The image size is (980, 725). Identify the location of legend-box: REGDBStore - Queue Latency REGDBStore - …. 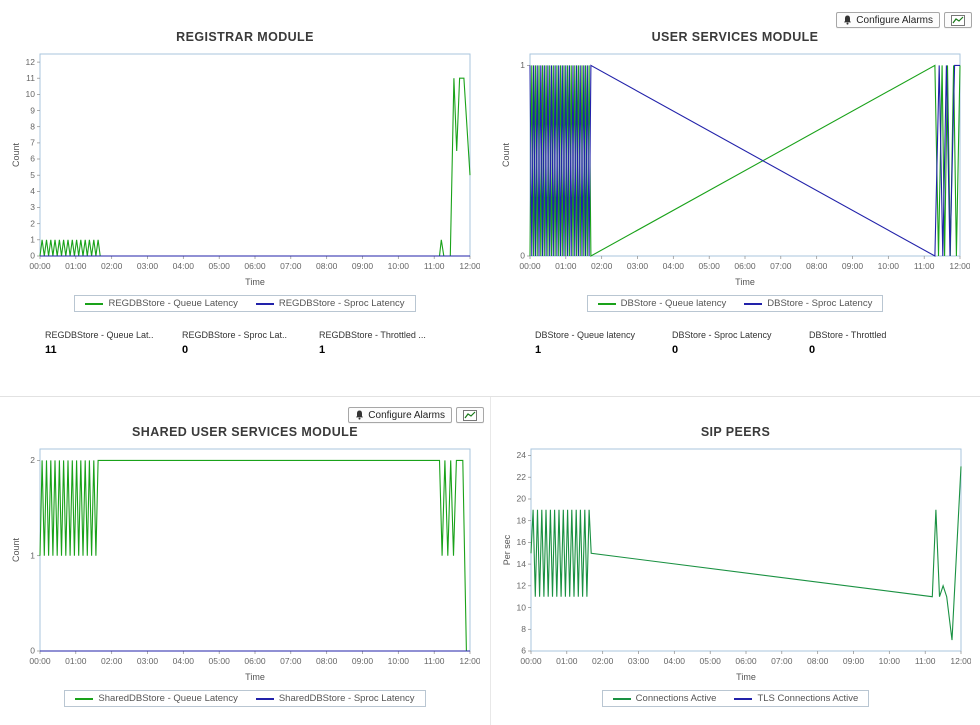
(245, 303).